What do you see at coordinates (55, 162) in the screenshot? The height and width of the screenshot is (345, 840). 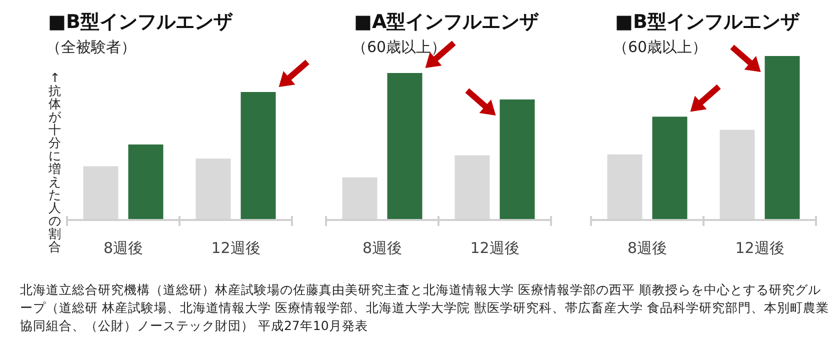 I see `text: ↑抗体が十分に増えた人の割合` at bounding box center [55, 162].